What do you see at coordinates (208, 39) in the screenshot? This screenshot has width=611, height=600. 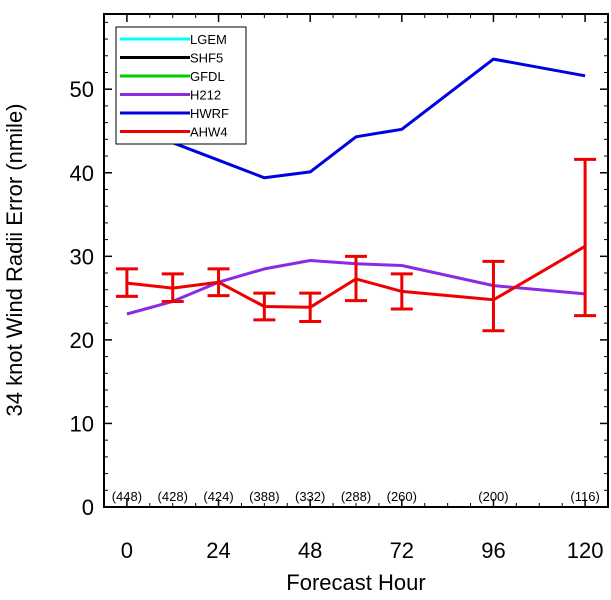 I see `legend-label-lgem: LGEM` at bounding box center [208, 39].